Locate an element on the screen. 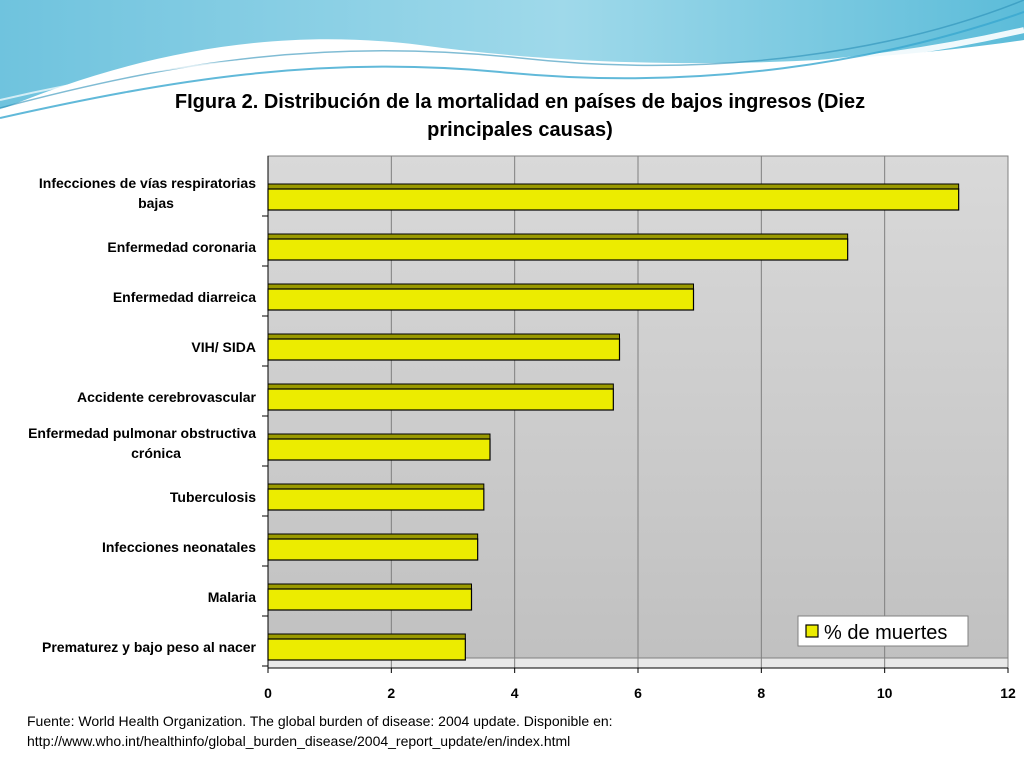 The image size is (1024, 768). x-tick-label: 2 is located at coordinates (391, 693).